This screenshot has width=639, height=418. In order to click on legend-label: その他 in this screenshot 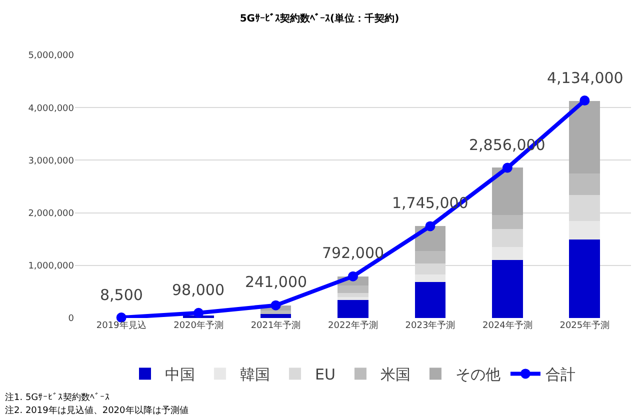, I will do `click(477, 375)`.